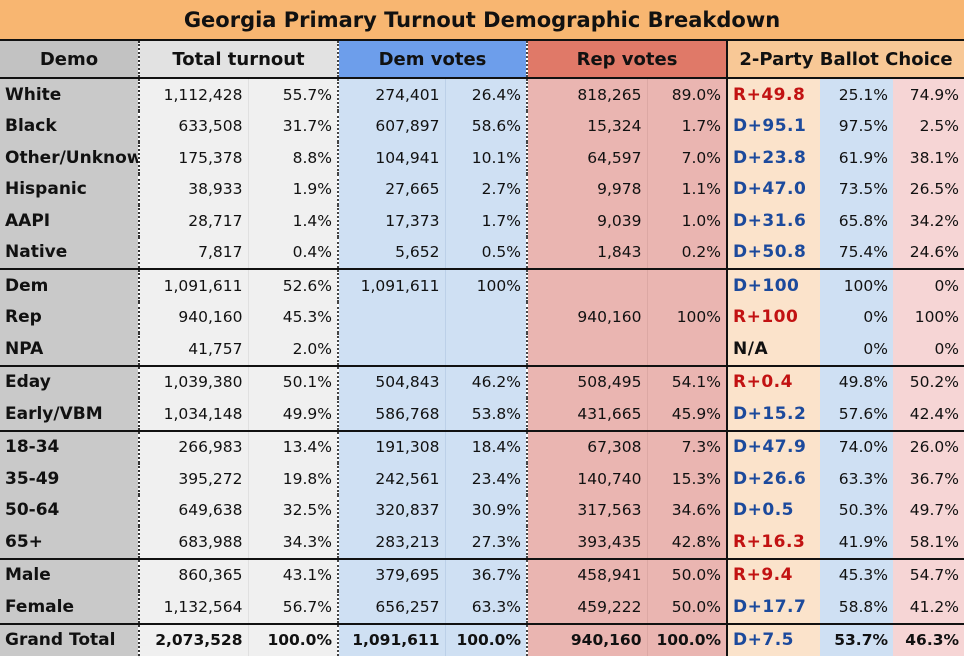  Describe the element at coordinates (587, 381) in the screenshot. I see `rep-votes-cell: 508,495` at that location.